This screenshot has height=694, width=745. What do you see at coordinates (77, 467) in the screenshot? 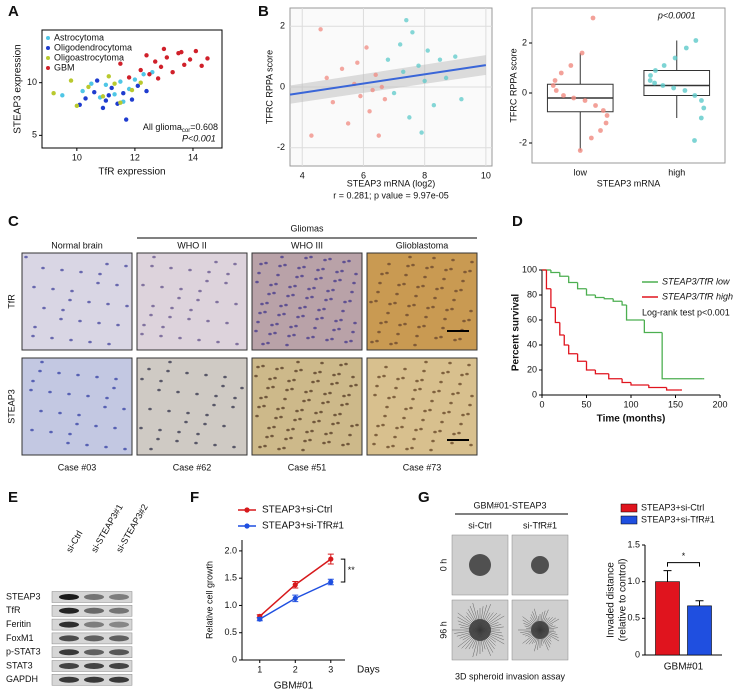
I see `case-label: Case #03` at bounding box center [77, 467].